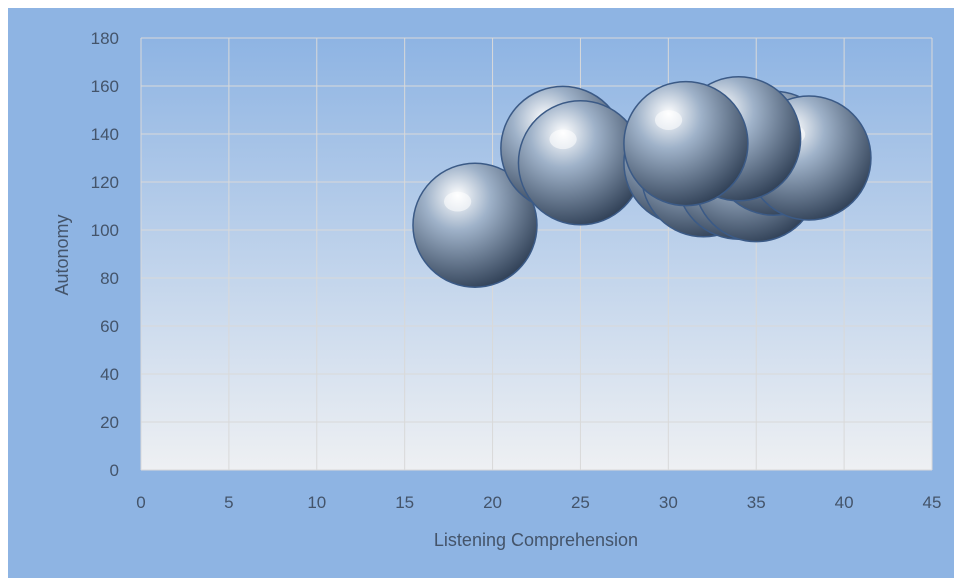  I want to click on x-tick-label: 10, so click(316, 502).